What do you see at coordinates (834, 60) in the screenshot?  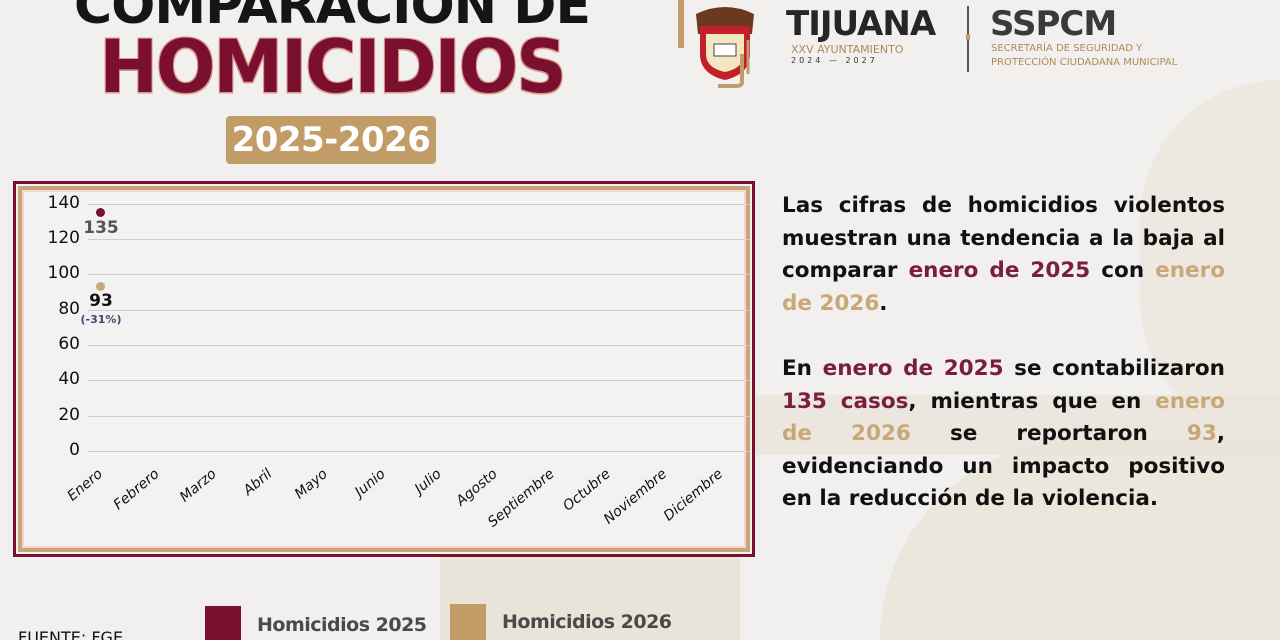 I see `city-term: 2024 — 2027` at bounding box center [834, 60].